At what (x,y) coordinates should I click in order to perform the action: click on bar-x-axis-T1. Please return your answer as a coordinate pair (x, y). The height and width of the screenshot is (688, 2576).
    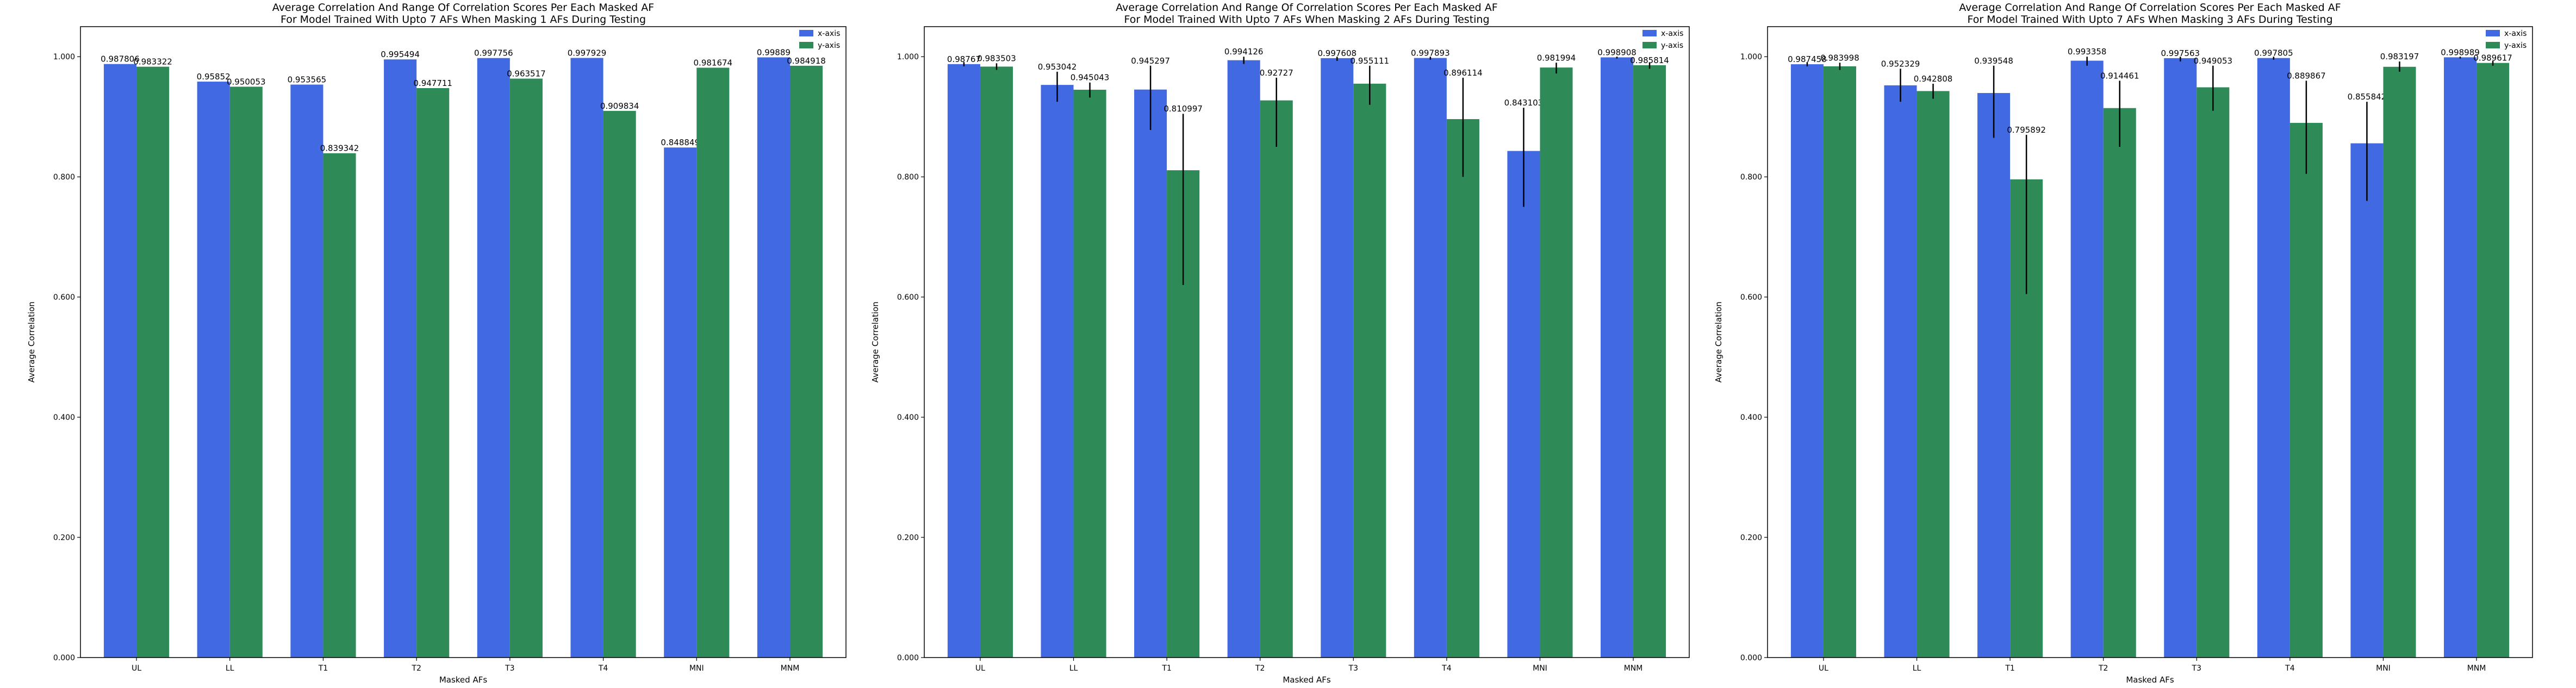
    Looking at the image, I should click on (1994, 375).